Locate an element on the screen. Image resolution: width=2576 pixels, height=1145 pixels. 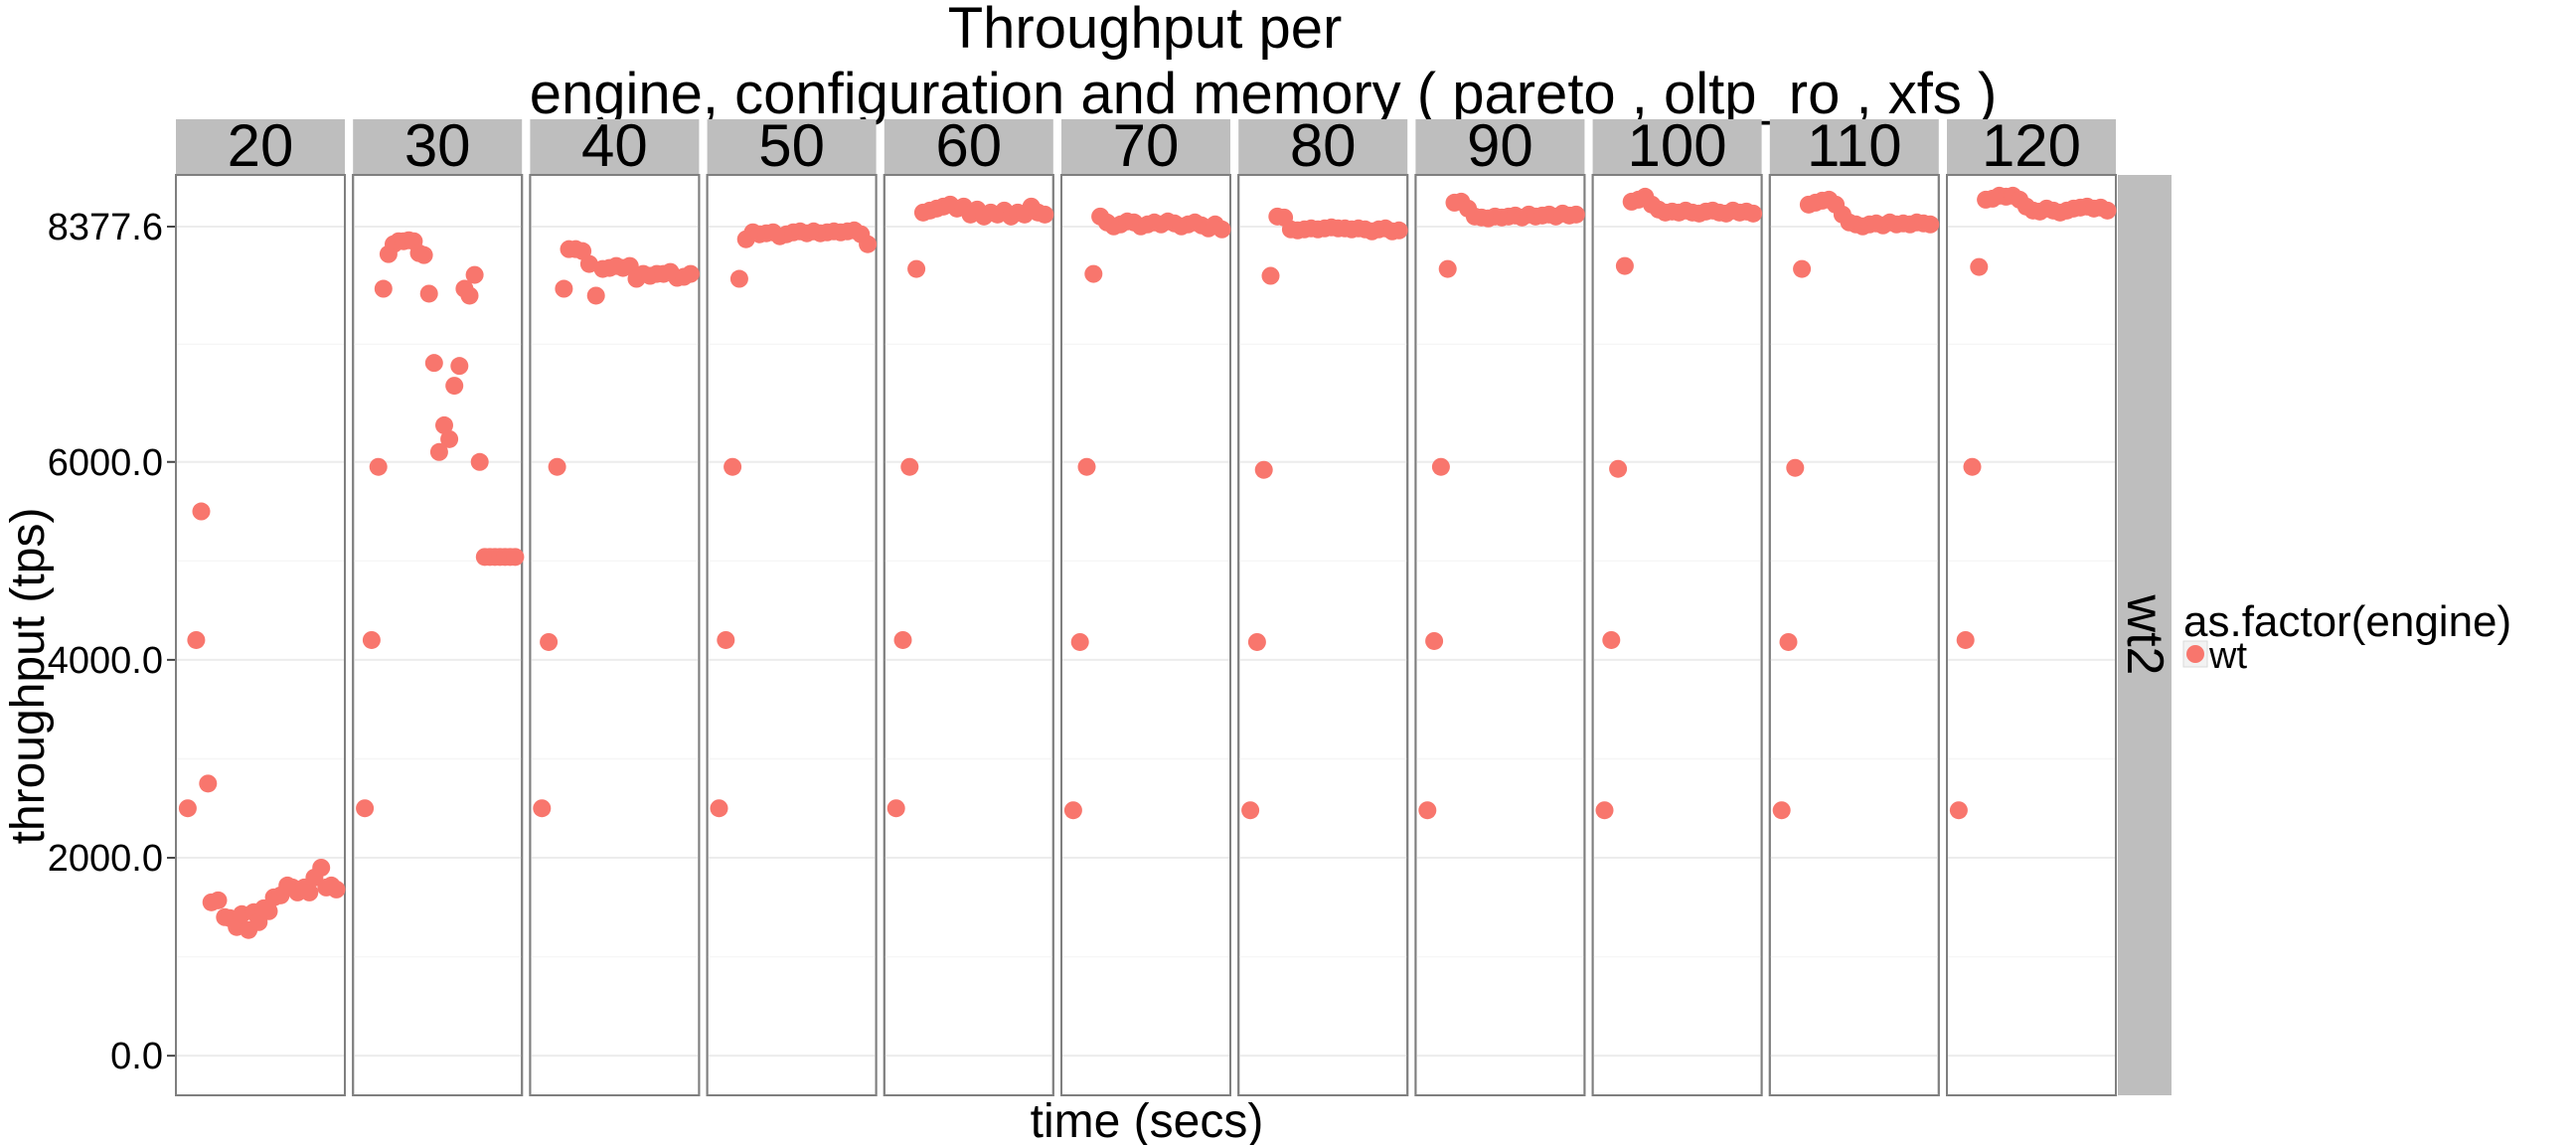
facet-strip-label: 90 is located at coordinates (1500, 145).